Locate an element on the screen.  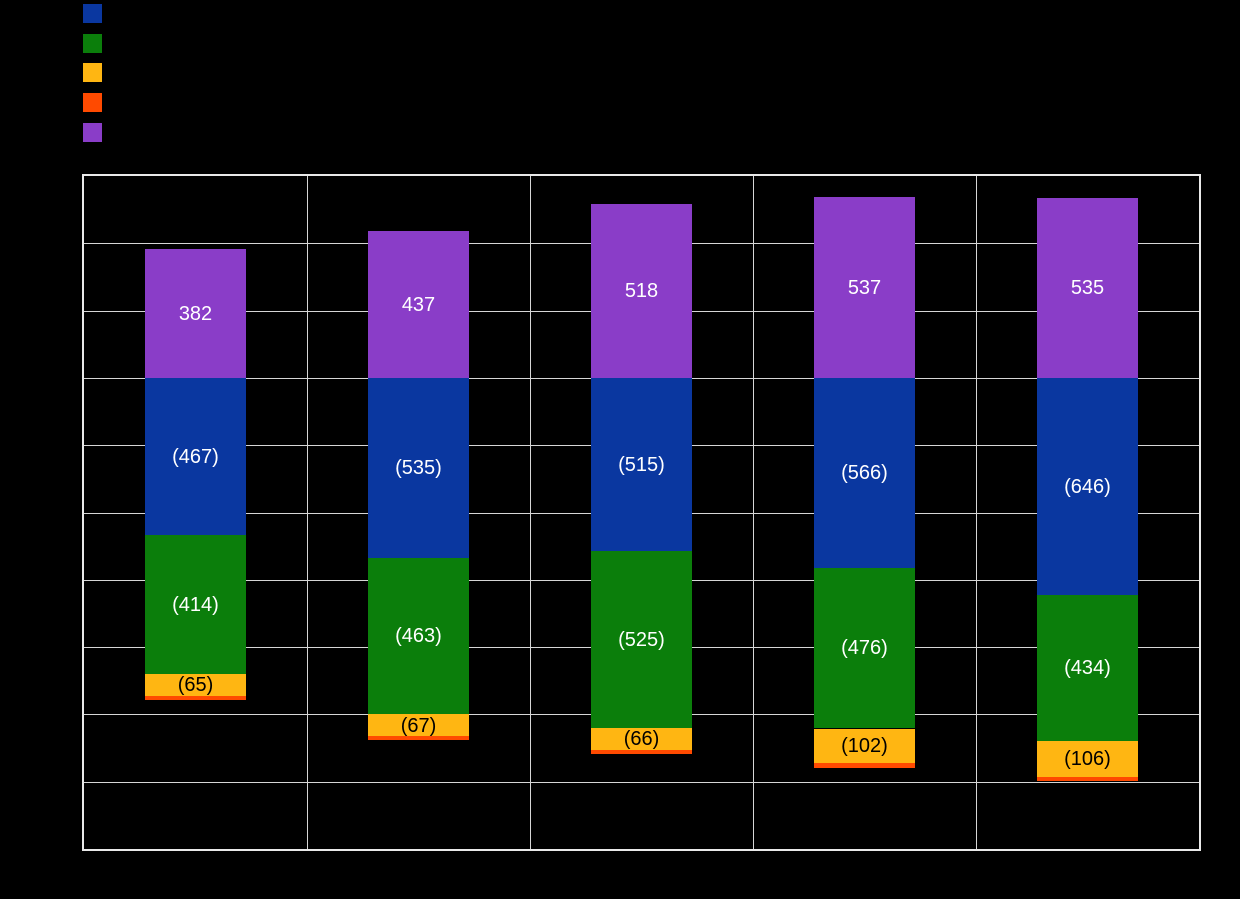
bar-segment-series-green-cat2 is located at coordinates (641, 639).